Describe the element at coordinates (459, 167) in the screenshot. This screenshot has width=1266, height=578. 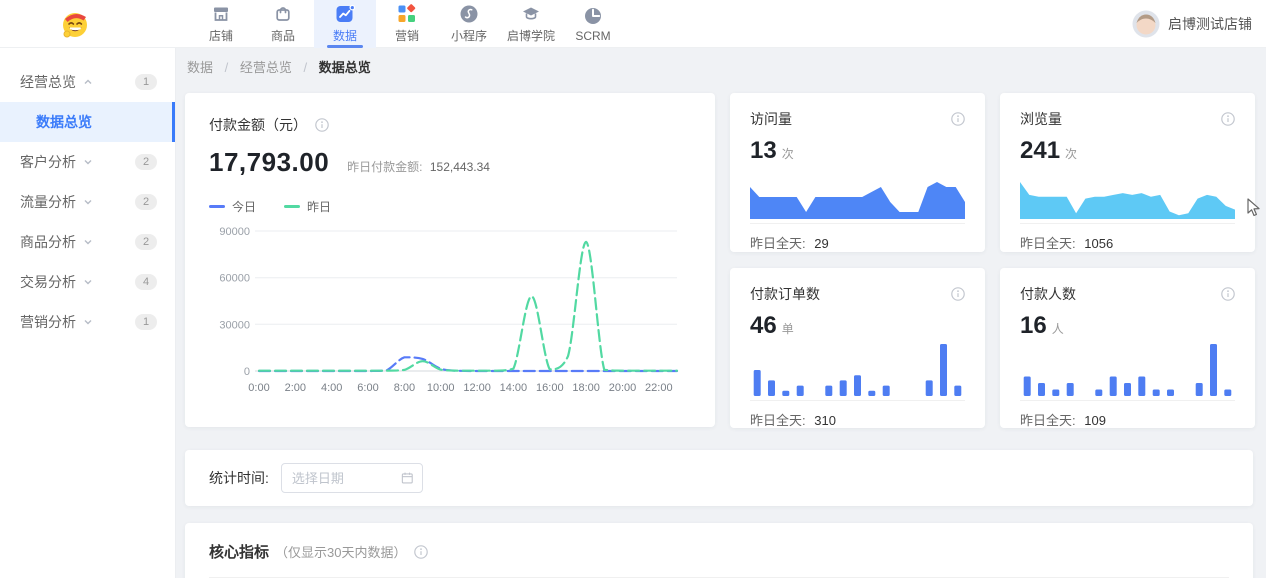
I see `yesterday-payment-value: 152,443.34` at that location.